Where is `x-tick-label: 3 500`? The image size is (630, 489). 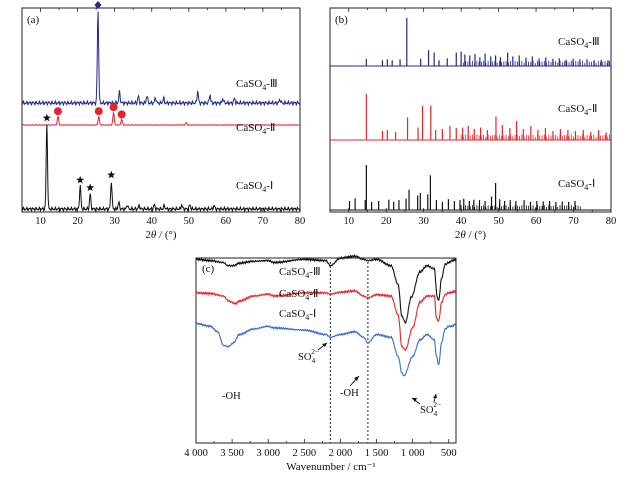 x-tick-label: 3 500 is located at coordinates (232, 453).